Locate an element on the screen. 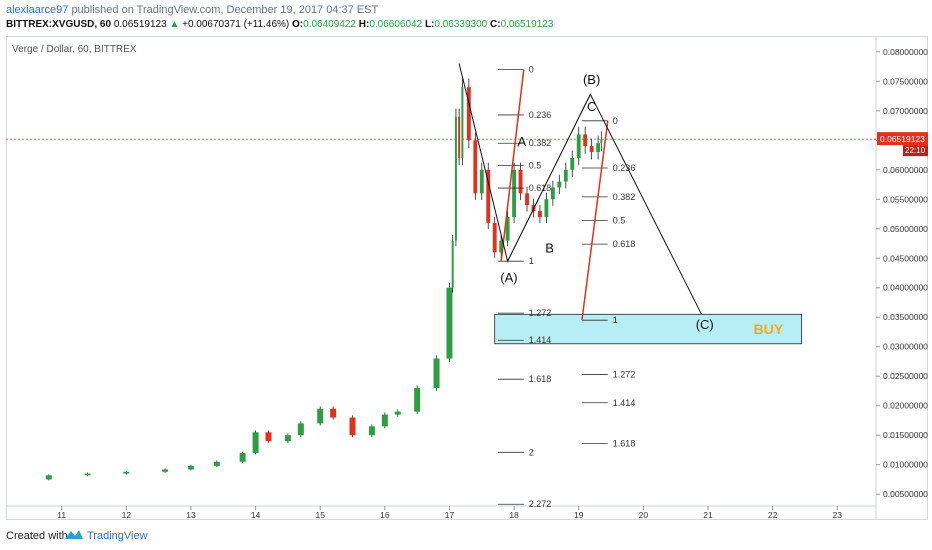 This screenshot has height=550, width=932. open-value: 0.06409422 is located at coordinates (329, 24).